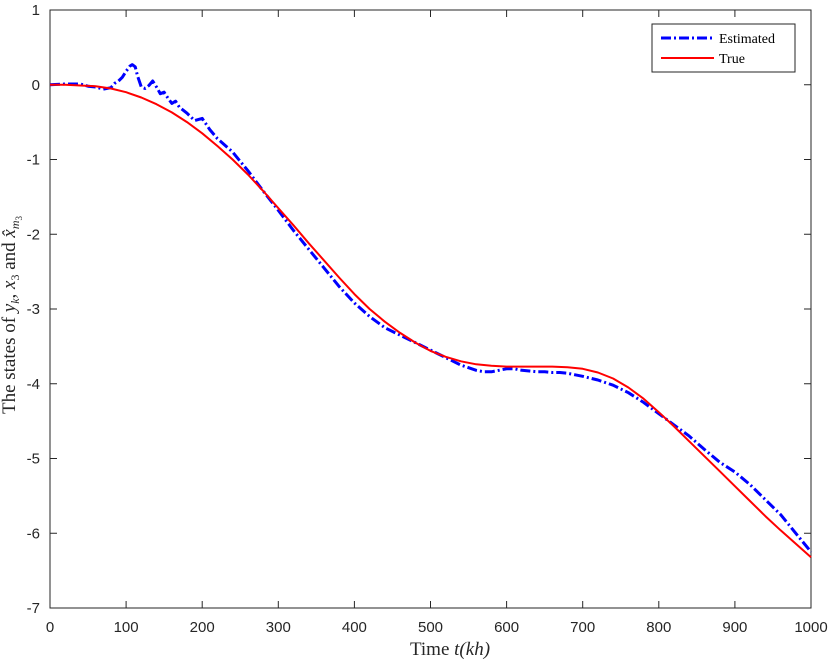 Image resolution: width=830 pixels, height=663 pixels. Describe the element at coordinates (430, 627) in the screenshot. I see `x-tick-label: 500` at that location.